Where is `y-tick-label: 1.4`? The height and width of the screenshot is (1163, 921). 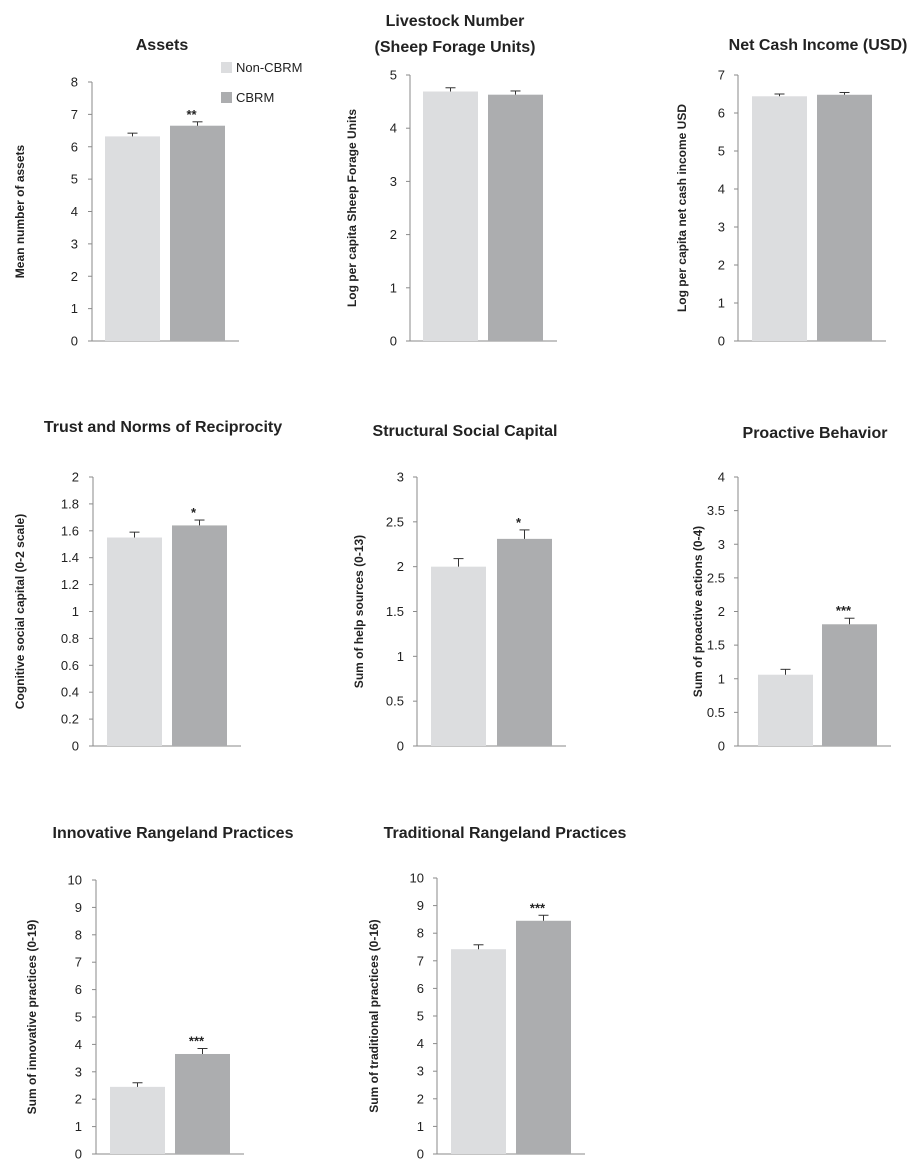
y-tick-label: 1.4 is located at coordinates (70, 557).